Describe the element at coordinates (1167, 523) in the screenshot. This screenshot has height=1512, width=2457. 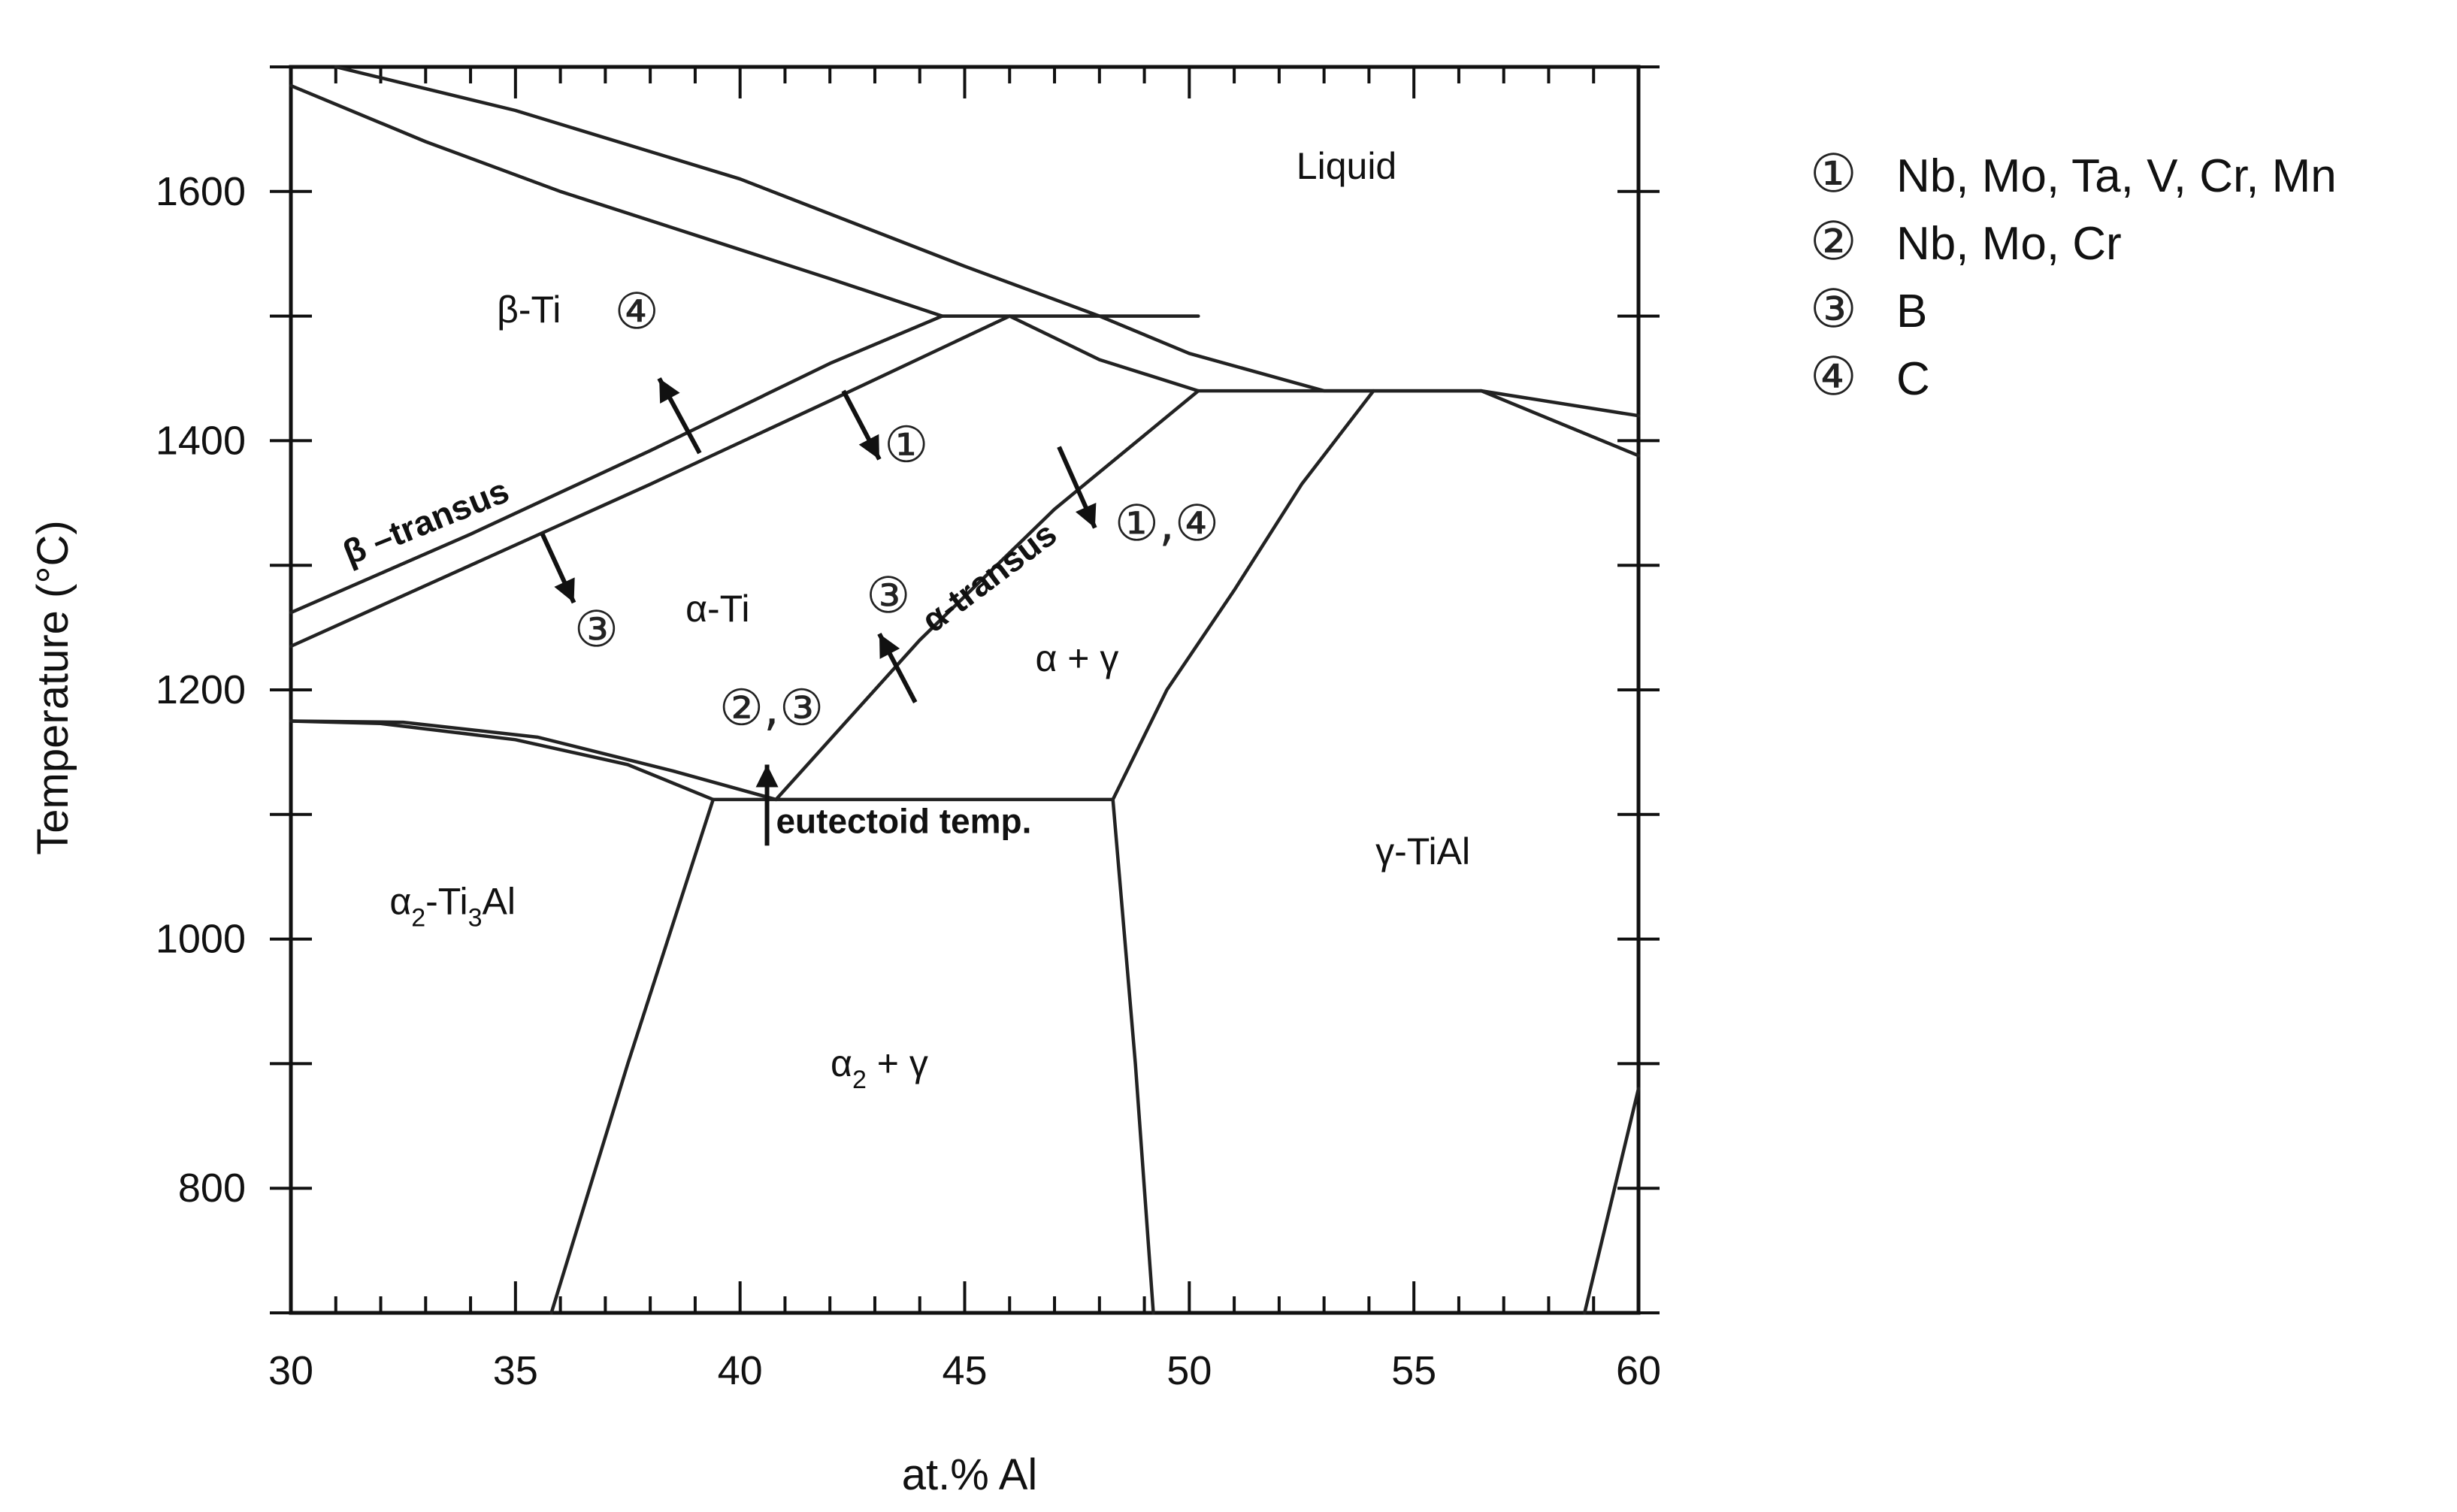
I see `effect-marker: ①,④` at that location.